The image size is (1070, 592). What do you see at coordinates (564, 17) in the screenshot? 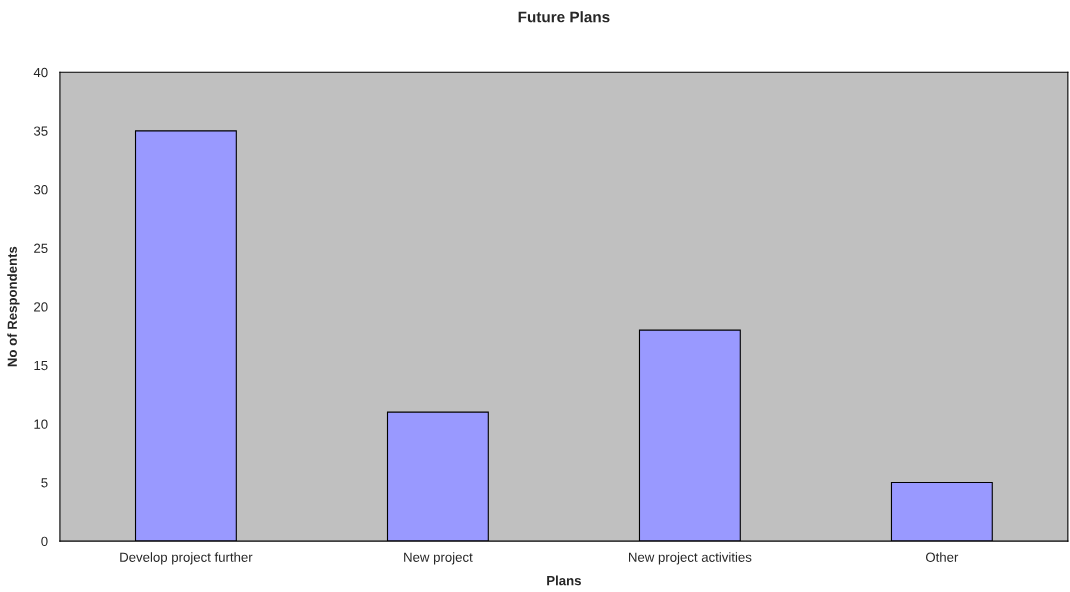
I see `chart-title: Future Plans` at bounding box center [564, 17].